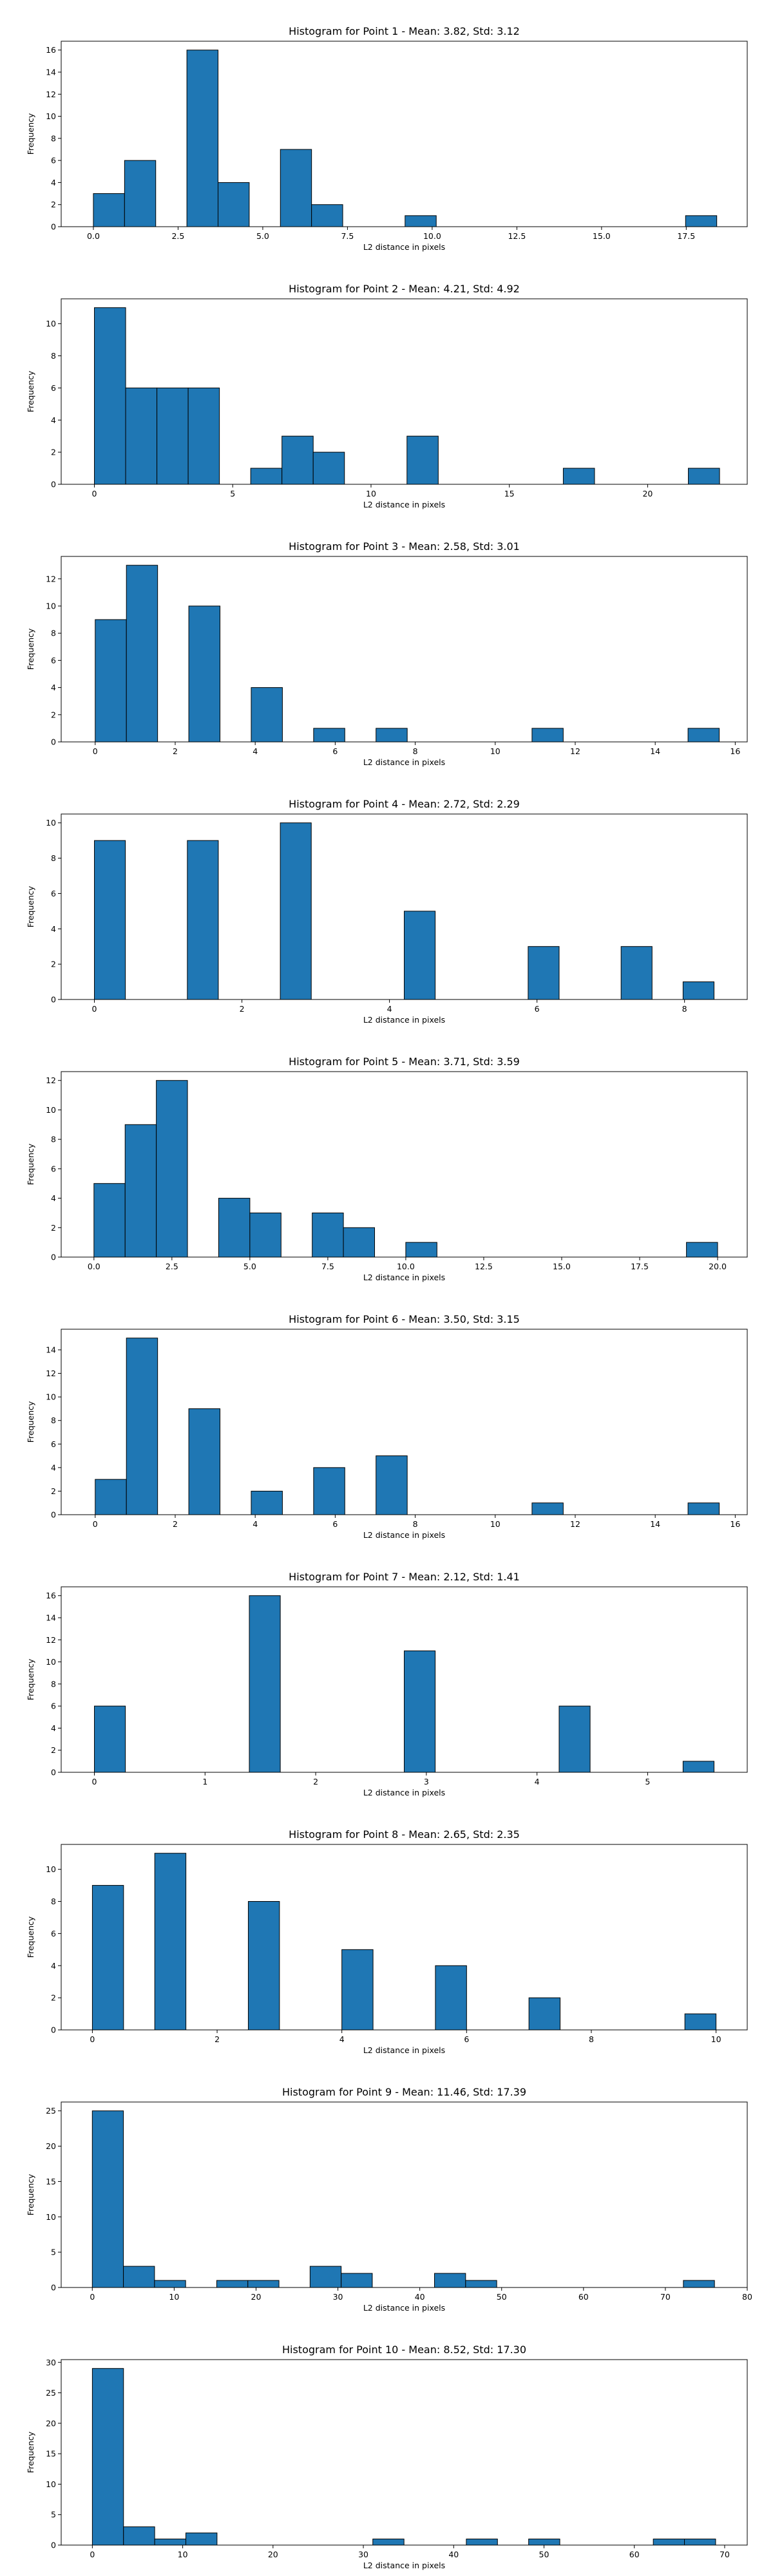 The width and height of the screenshot is (773, 2576). I want to click on x-tick-label: 3, so click(426, 1781).